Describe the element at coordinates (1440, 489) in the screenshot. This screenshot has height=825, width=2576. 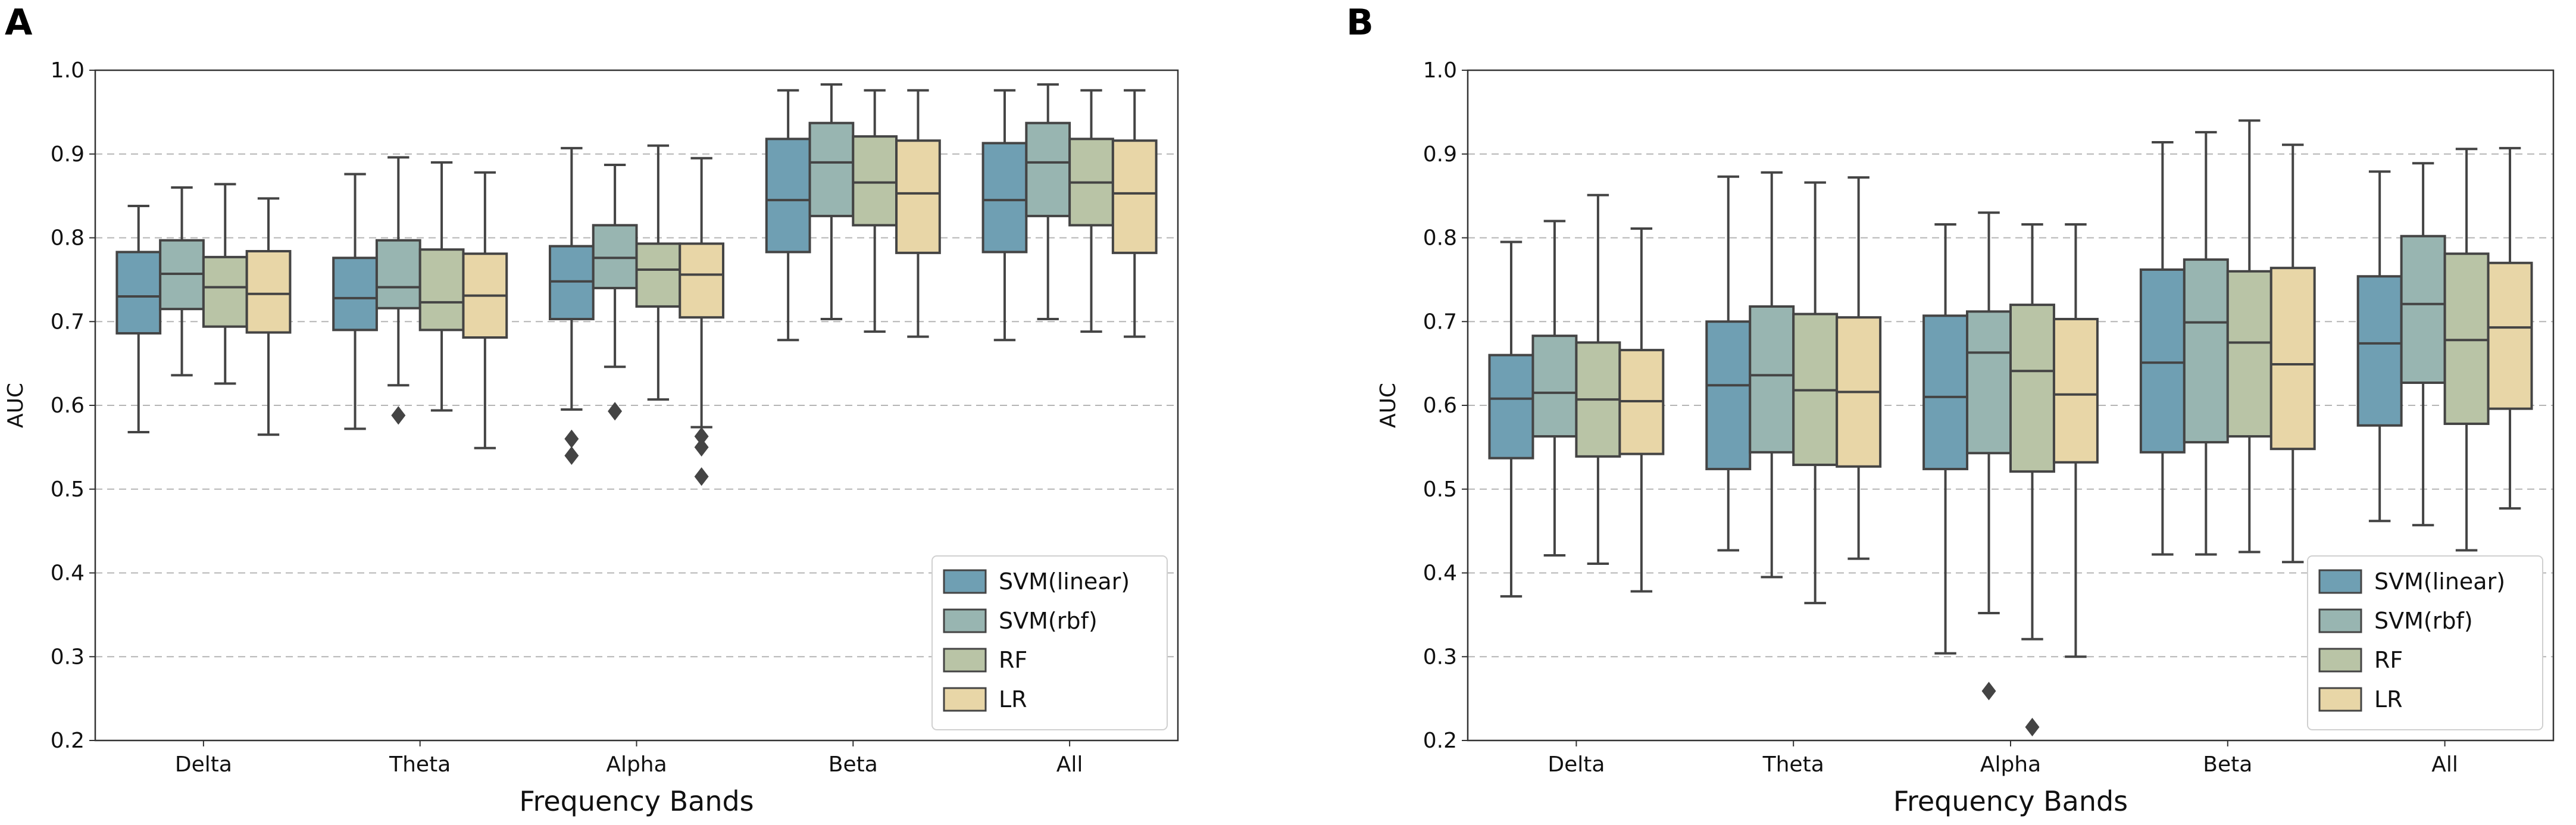
I see `y-tick-label: 0.5` at that location.